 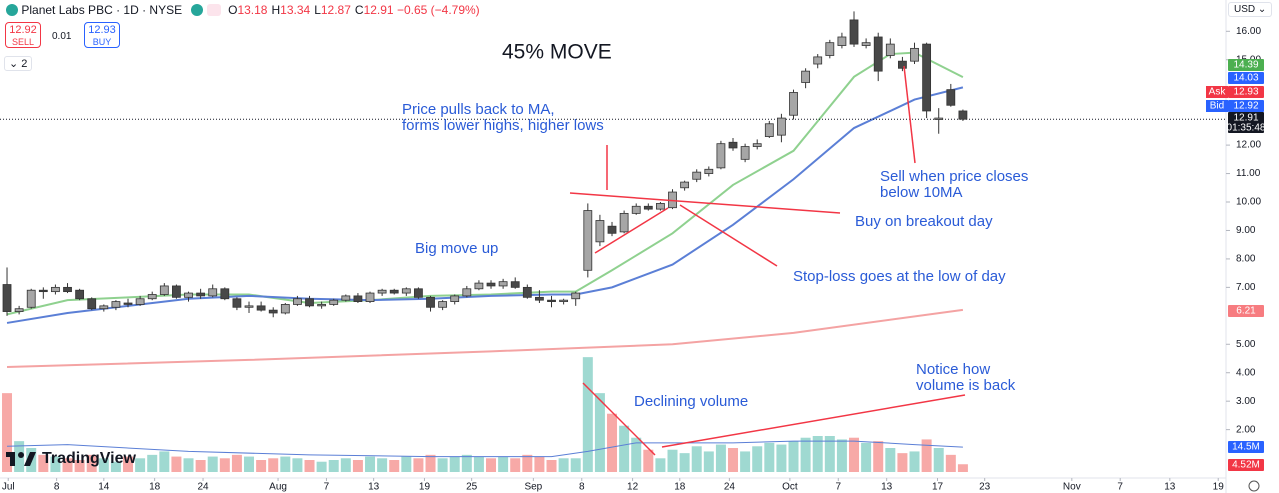 What do you see at coordinates (1250, 9) in the screenshot?
I see `currency: USD ⌄` at bounding box center [1250, 9].